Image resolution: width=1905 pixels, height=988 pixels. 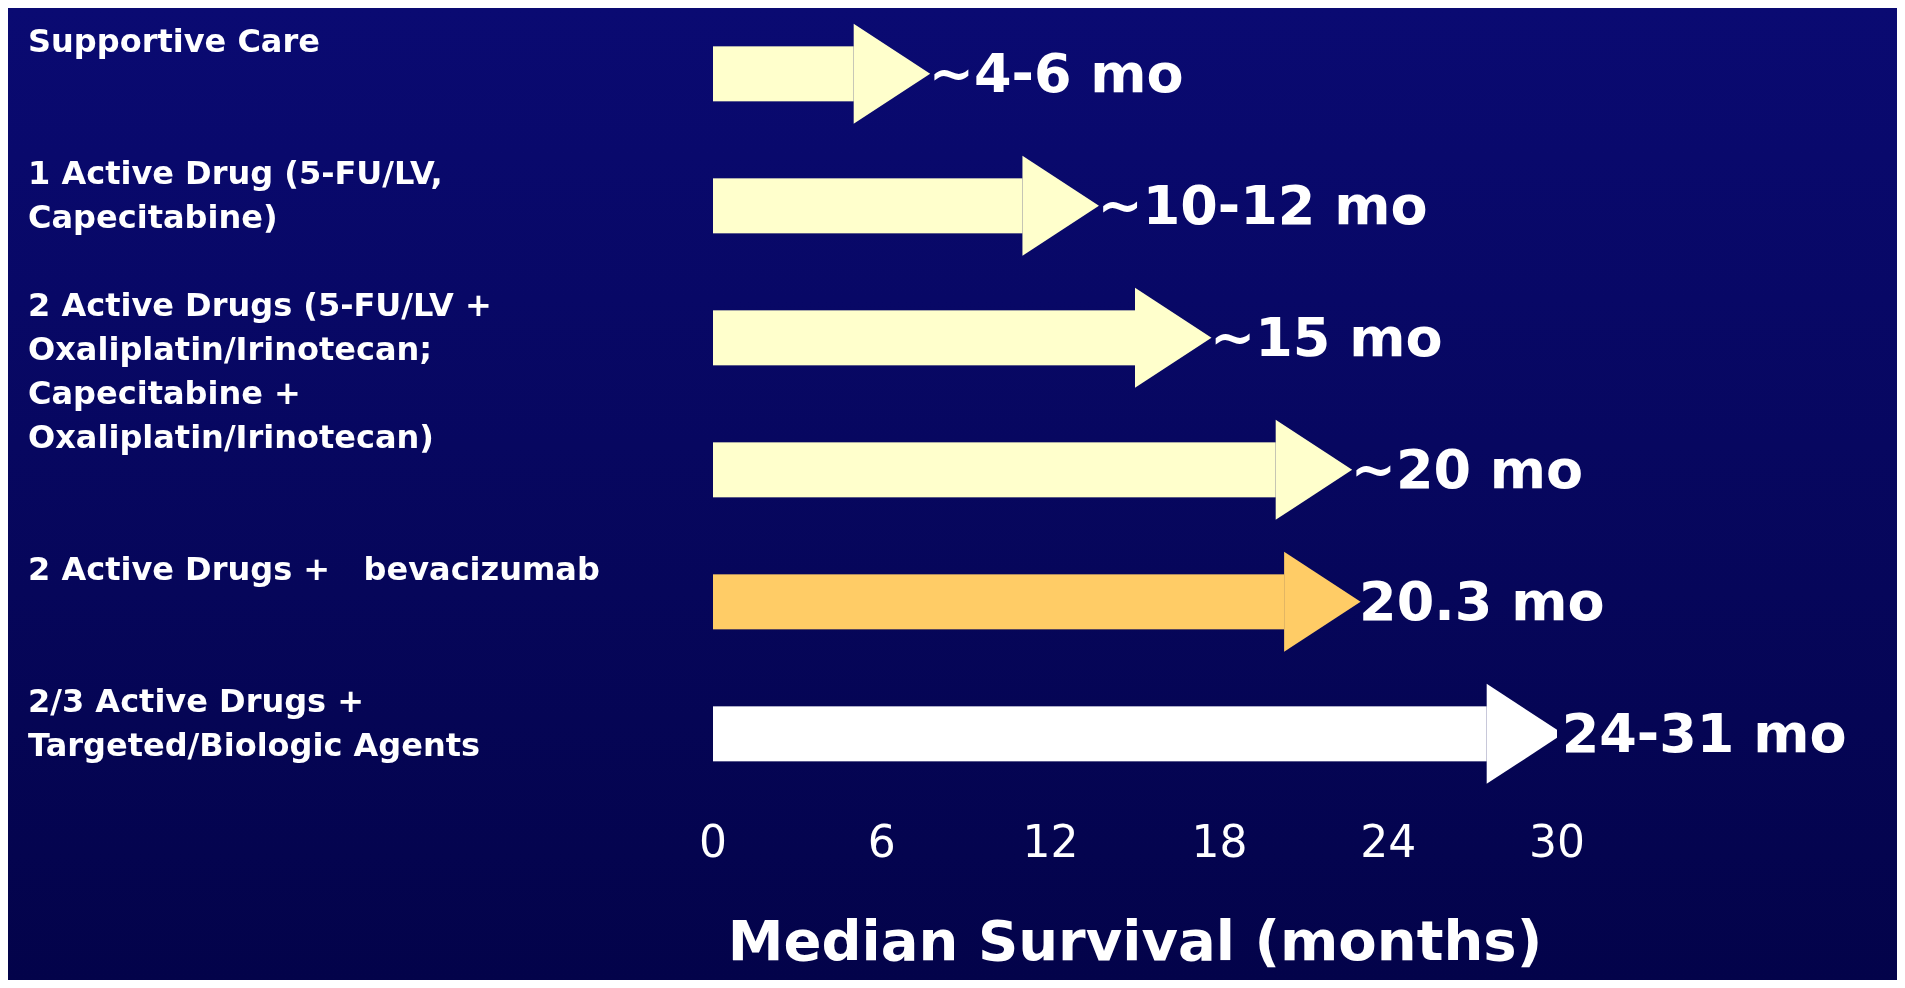 What do you see at coordinates (1704, 734) in the screenshot?
I see `data-label: 24-31 mo` at bounding box center [1704, 734].